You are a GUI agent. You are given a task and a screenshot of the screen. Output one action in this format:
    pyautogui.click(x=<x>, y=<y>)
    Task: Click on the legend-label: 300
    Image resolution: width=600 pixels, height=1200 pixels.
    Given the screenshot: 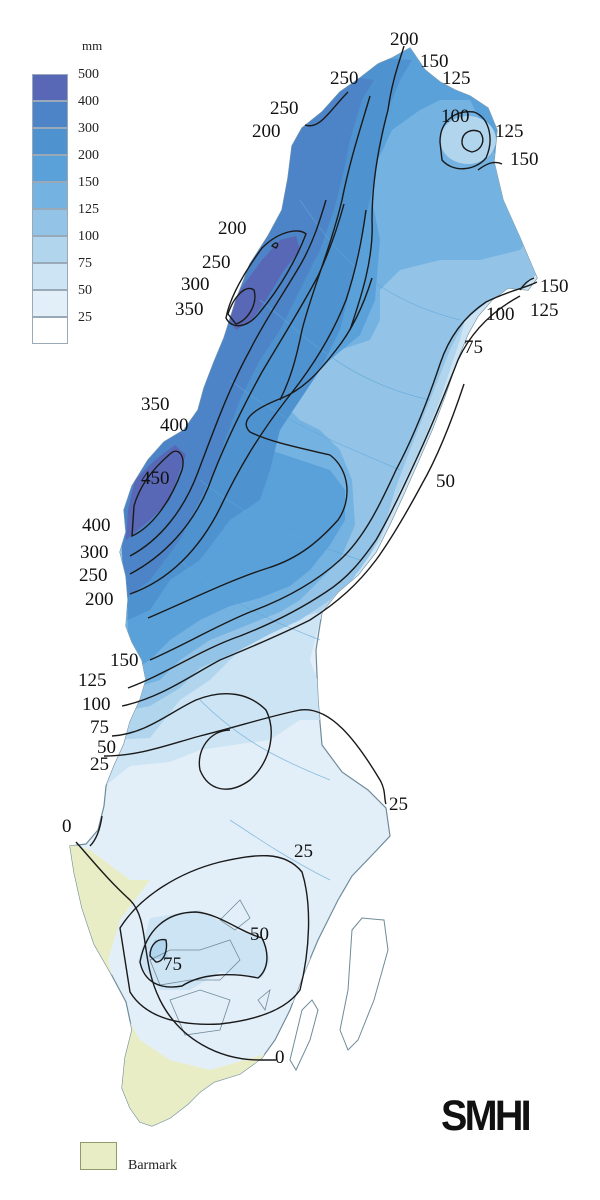 What is the action you would take?
    pyautogui.click(x=88, y=128)
    